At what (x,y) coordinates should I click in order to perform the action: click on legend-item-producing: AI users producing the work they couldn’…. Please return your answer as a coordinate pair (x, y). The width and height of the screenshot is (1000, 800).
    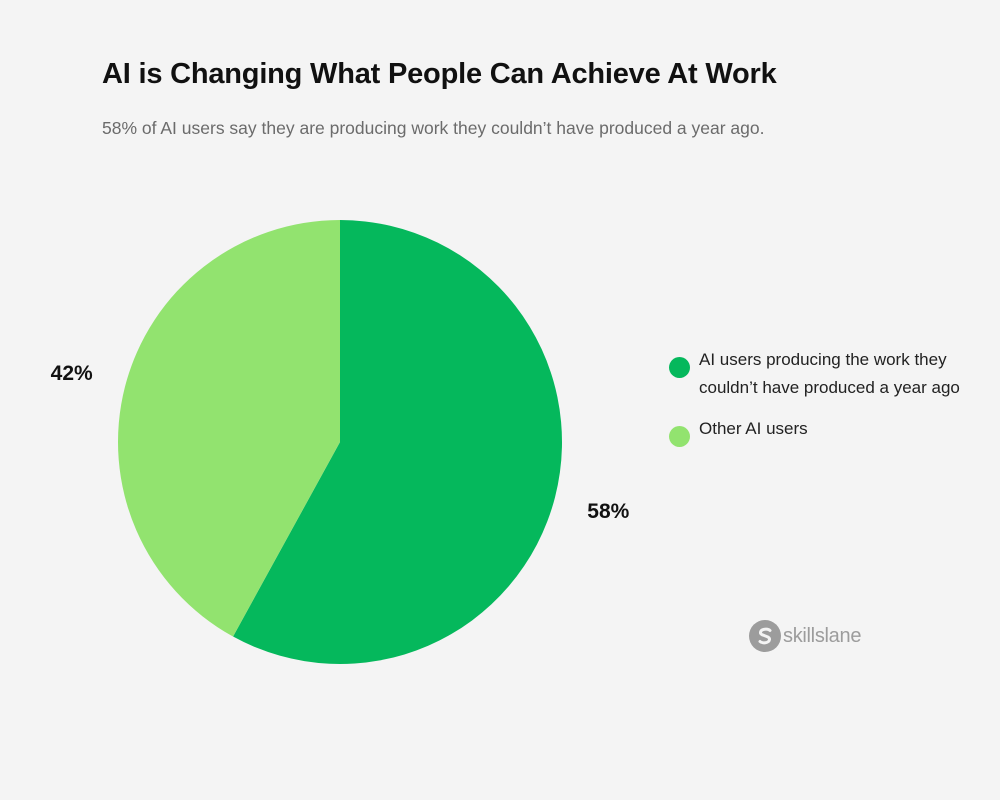
    Looking at the image, I should click on (829, 374).